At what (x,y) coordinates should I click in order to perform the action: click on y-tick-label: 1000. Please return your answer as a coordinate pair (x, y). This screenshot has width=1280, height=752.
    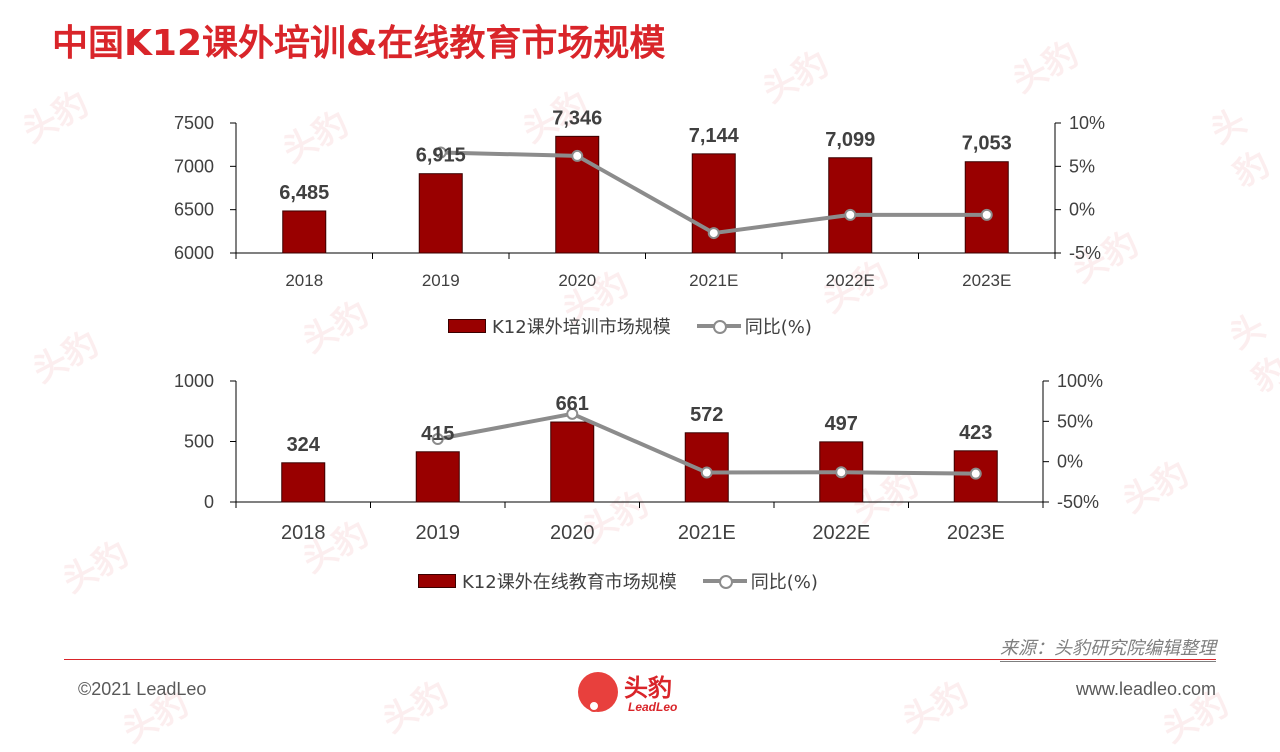
    Looking at the image, I should click on (194, 381).